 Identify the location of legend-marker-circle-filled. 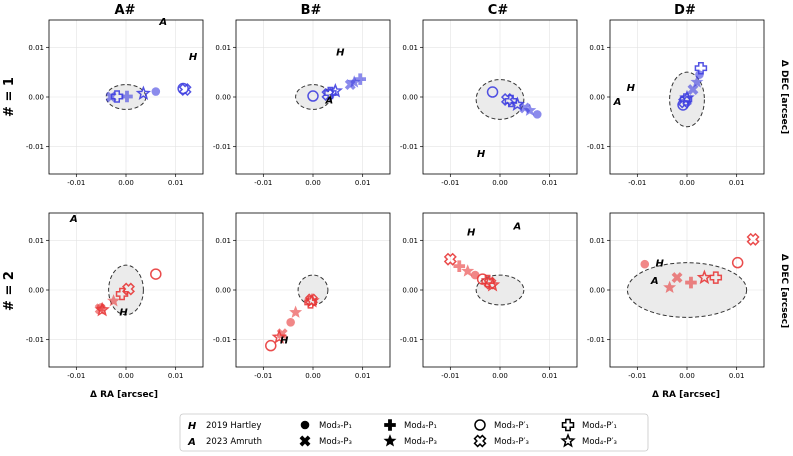
(305, 425).